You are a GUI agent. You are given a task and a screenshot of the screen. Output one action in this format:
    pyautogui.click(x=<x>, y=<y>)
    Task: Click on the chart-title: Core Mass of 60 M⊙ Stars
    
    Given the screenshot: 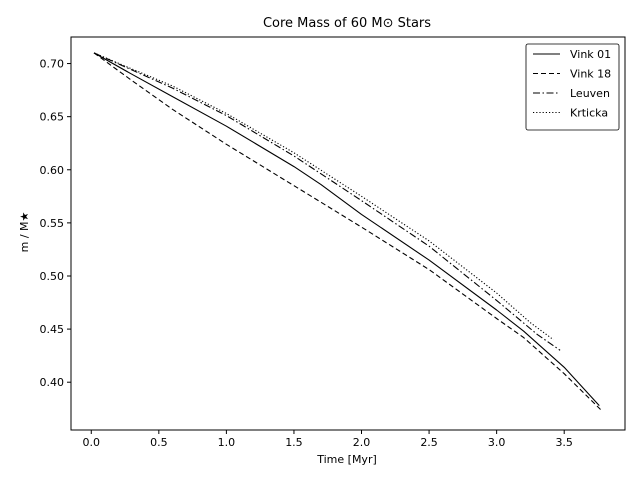 What is the action you would take?
    pyautogui.click(x=347, y=23)
    